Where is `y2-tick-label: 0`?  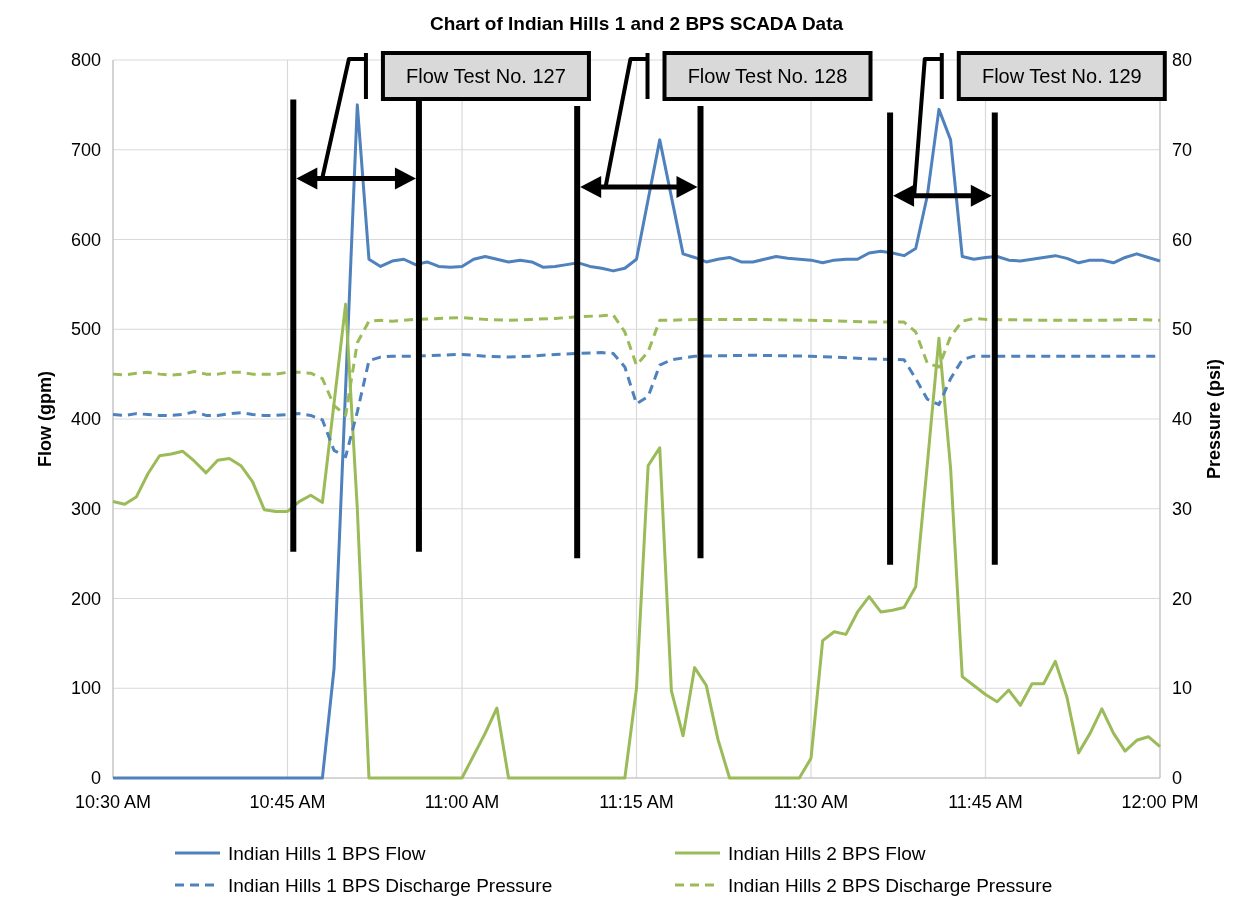
y2-tick-label: 0 is located at coordinates (1177, 778).